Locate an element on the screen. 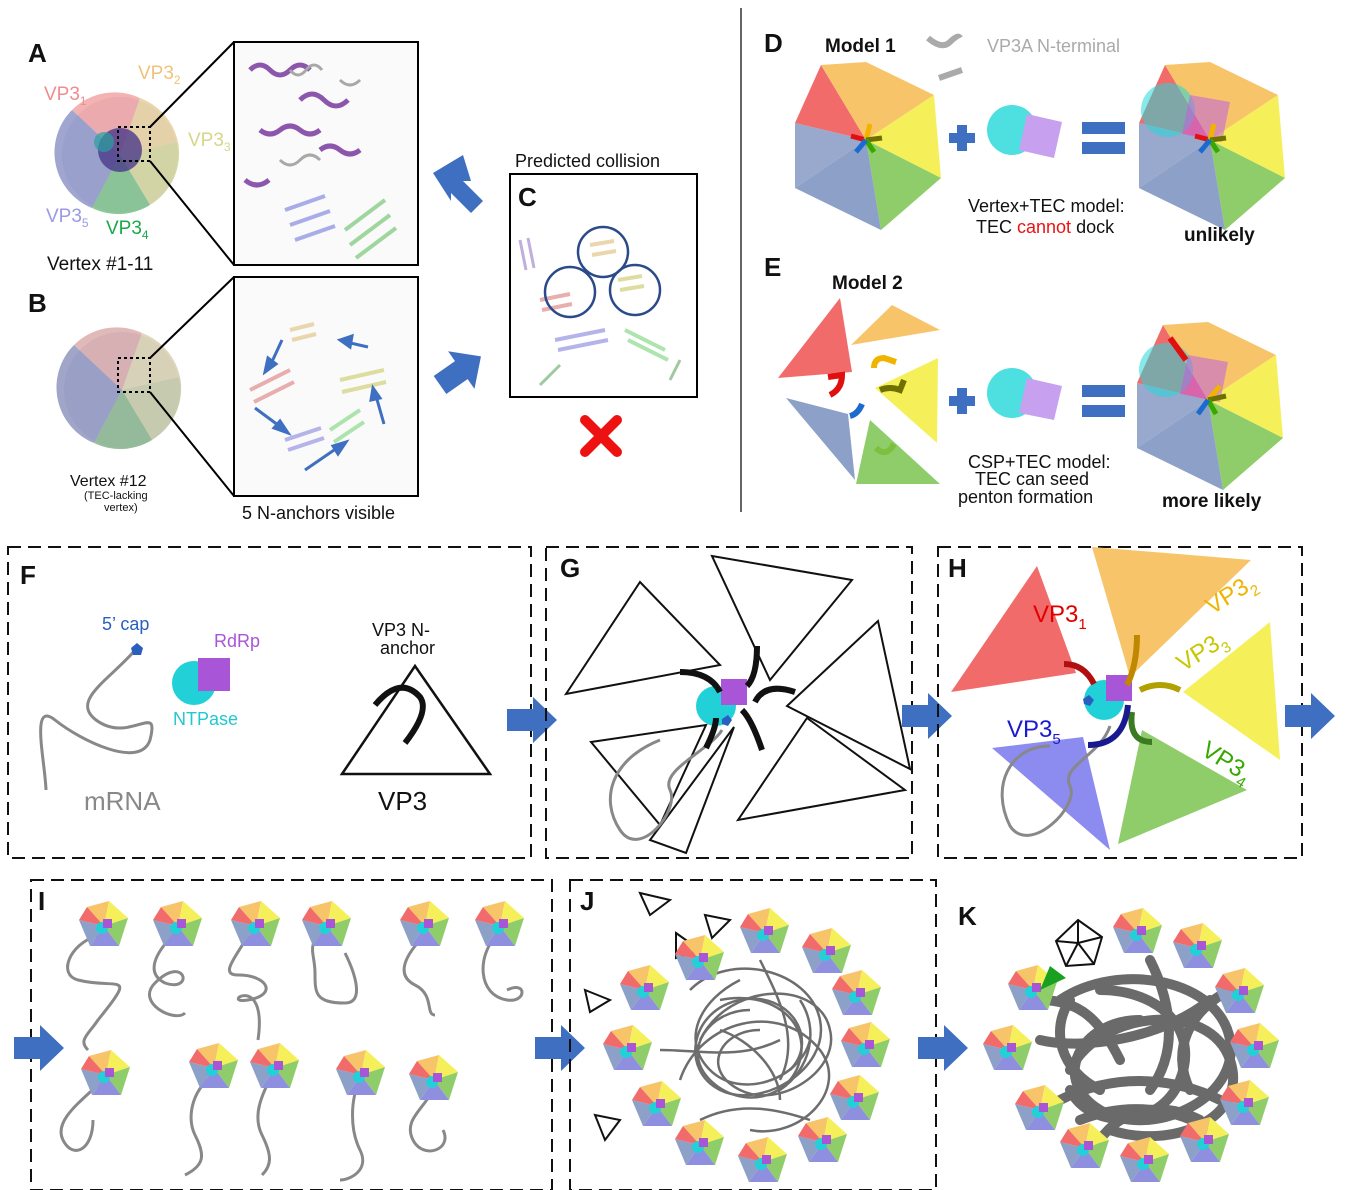 This screenshot has width=1349, height=1190. panel-e: E Model 2 is located at coordinates (1023, 382).